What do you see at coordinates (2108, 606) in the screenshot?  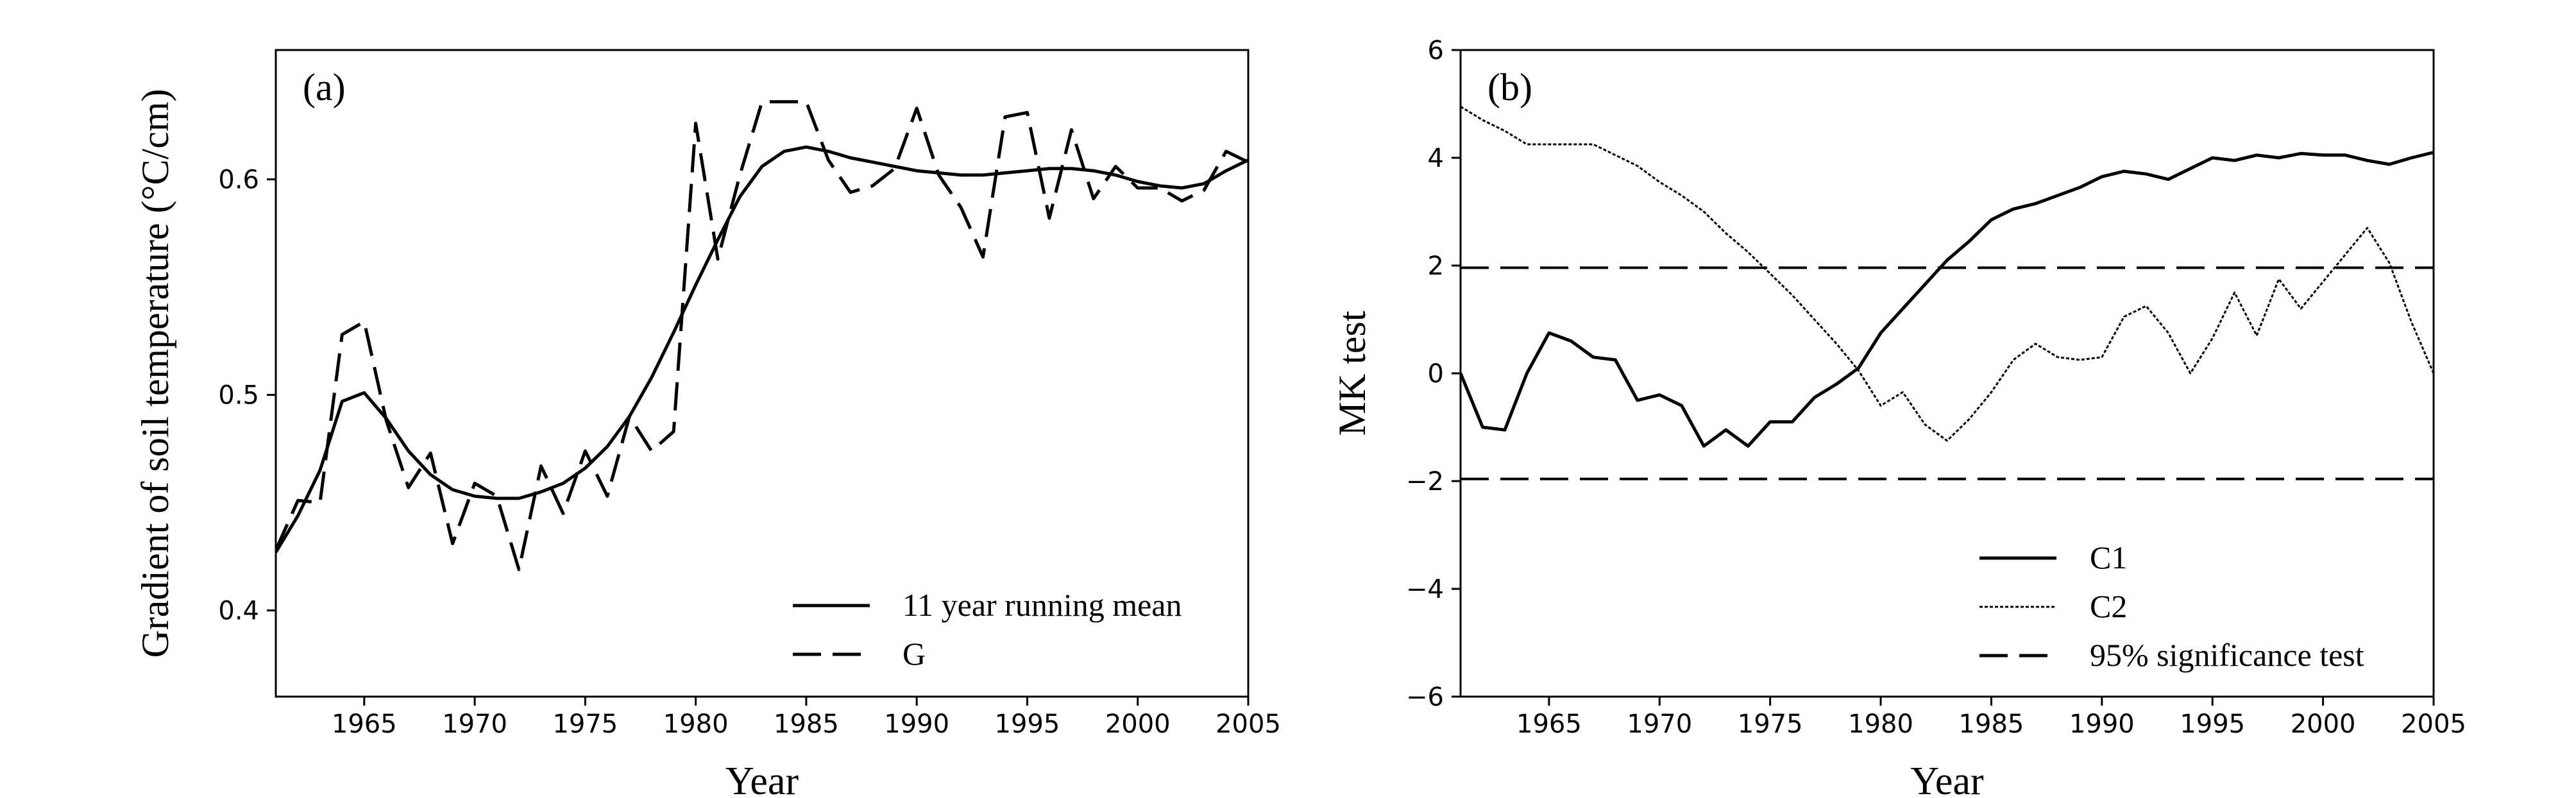 I see `legend-label: C2` at bounding box center [2108, 606].